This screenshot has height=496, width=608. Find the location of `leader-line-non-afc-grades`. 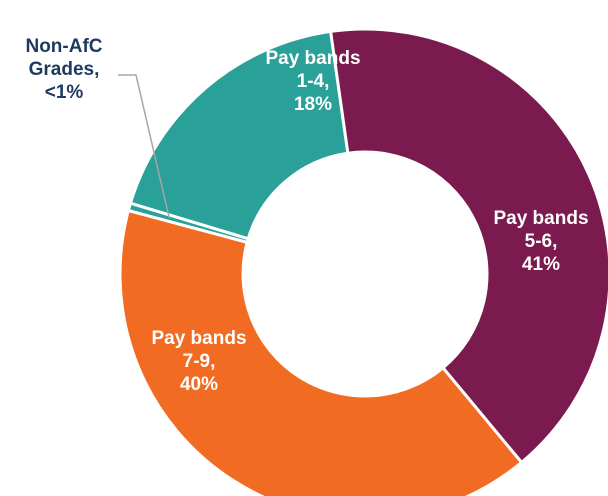

leader-line-non-afc-grades is located at coordinates (144, 146).